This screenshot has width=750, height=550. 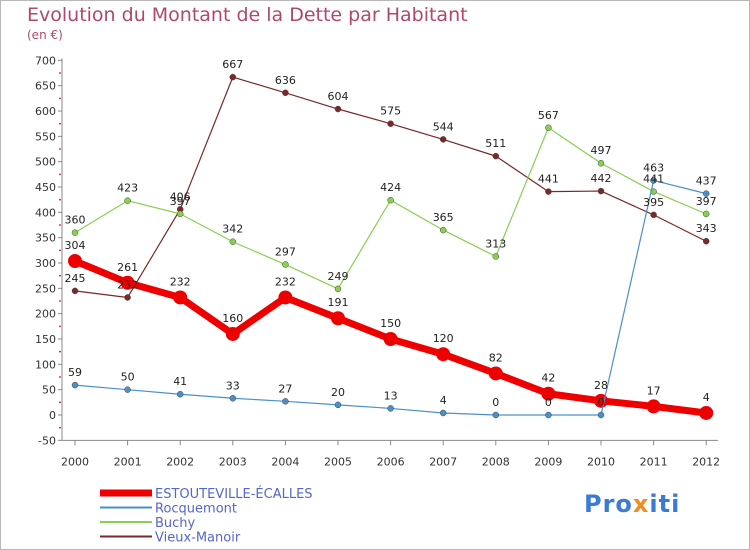 What do you see at coordinates (75, 461) in the screenshot?
I see `x-tick-label: 2000` at bounding box center [75, 461].